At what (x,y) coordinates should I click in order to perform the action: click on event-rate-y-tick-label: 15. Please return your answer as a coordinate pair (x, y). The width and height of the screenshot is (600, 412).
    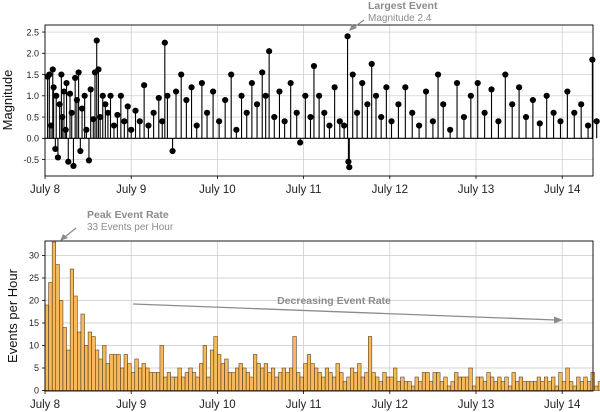
    Looking at the image, I should click on (34, 323).